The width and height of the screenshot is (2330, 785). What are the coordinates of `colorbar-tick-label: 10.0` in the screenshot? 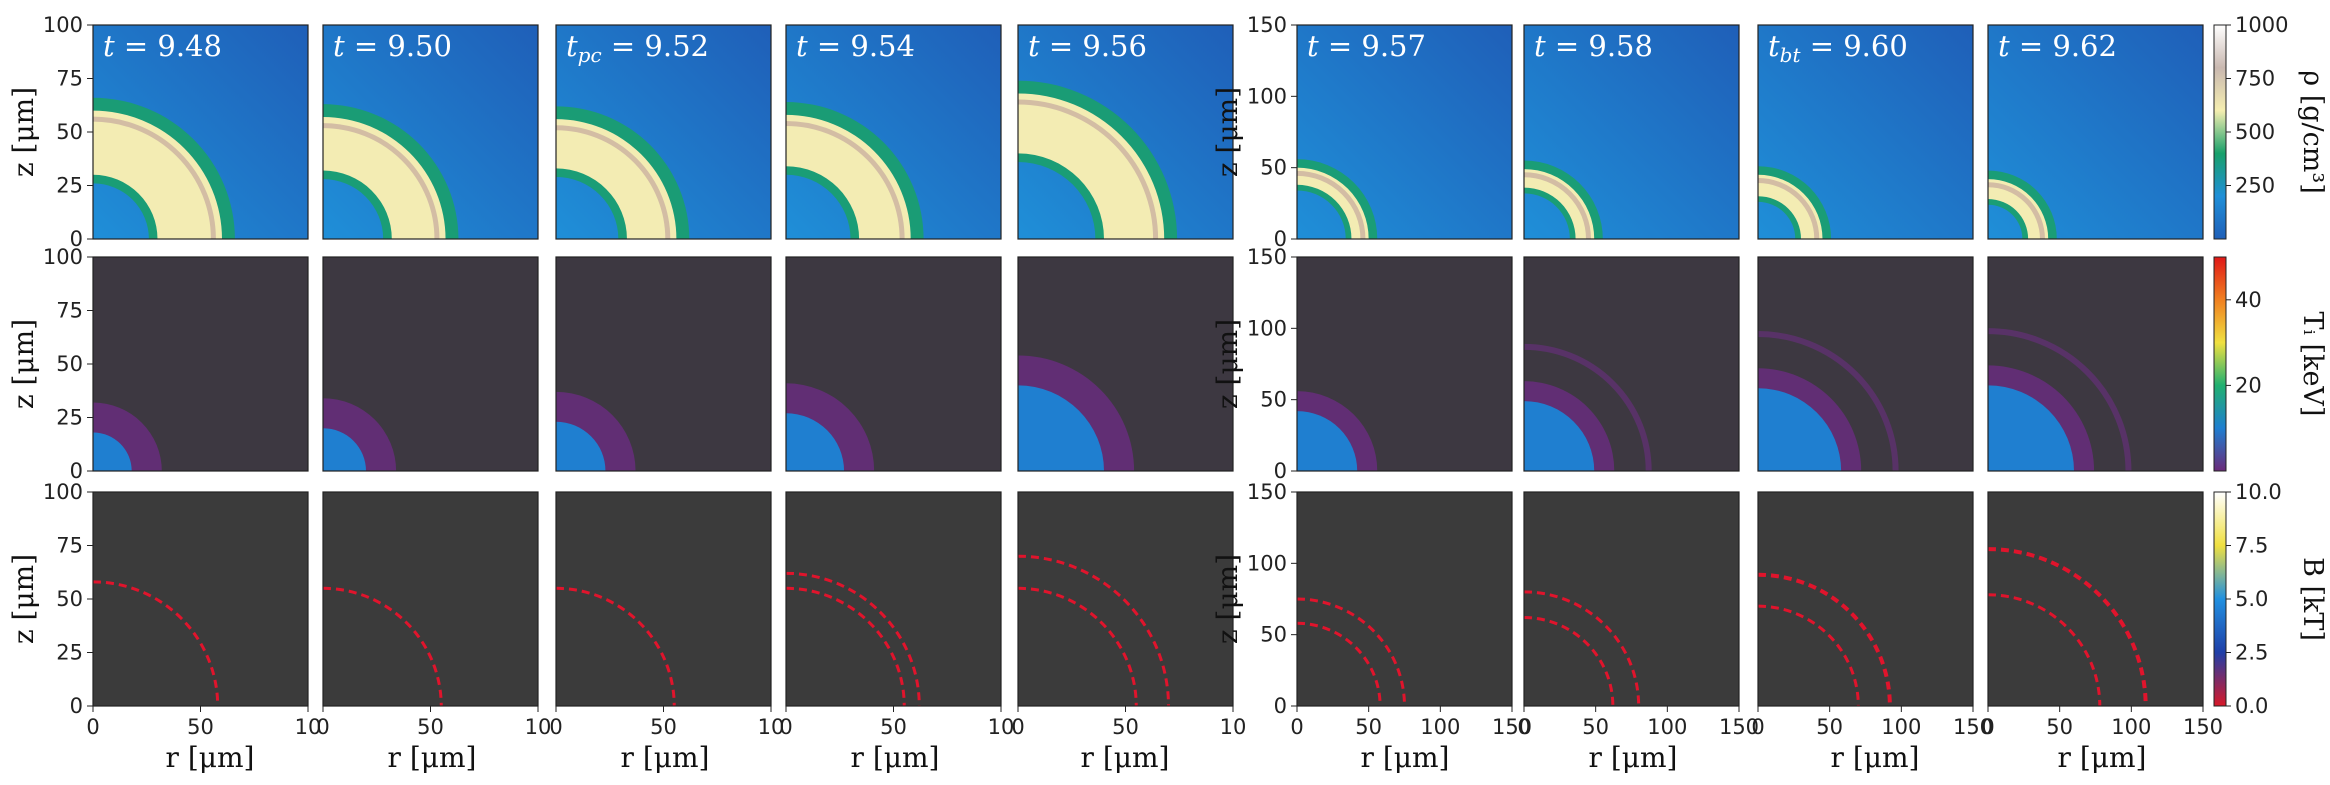 It's located at (2258, 492).